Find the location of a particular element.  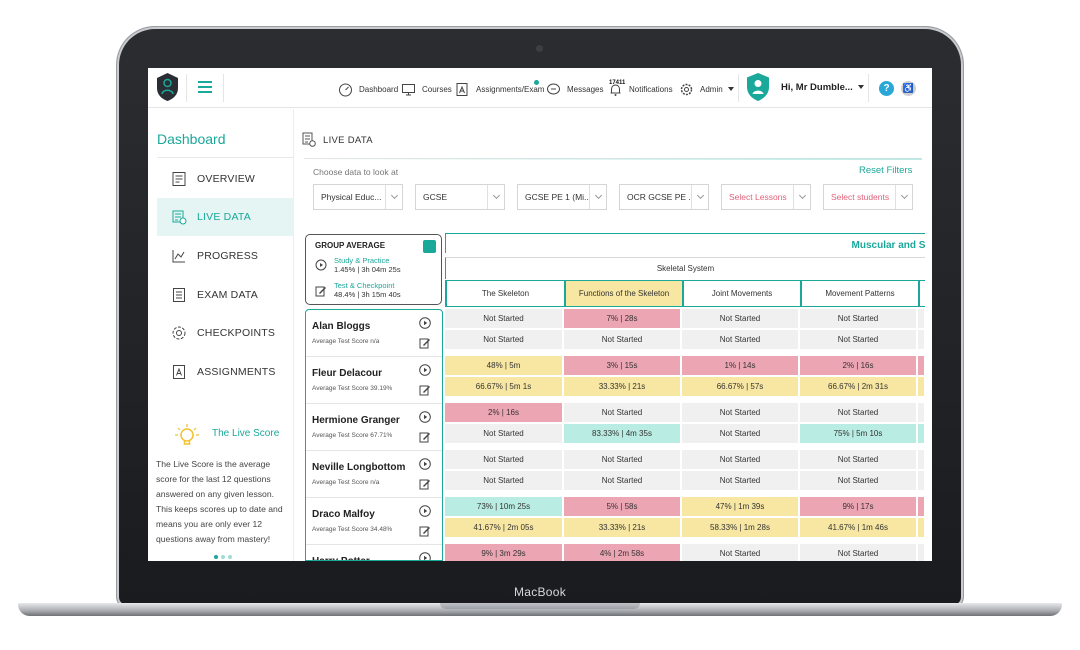

lessons-select: Select Lessons is located at coordinates (766, 197).